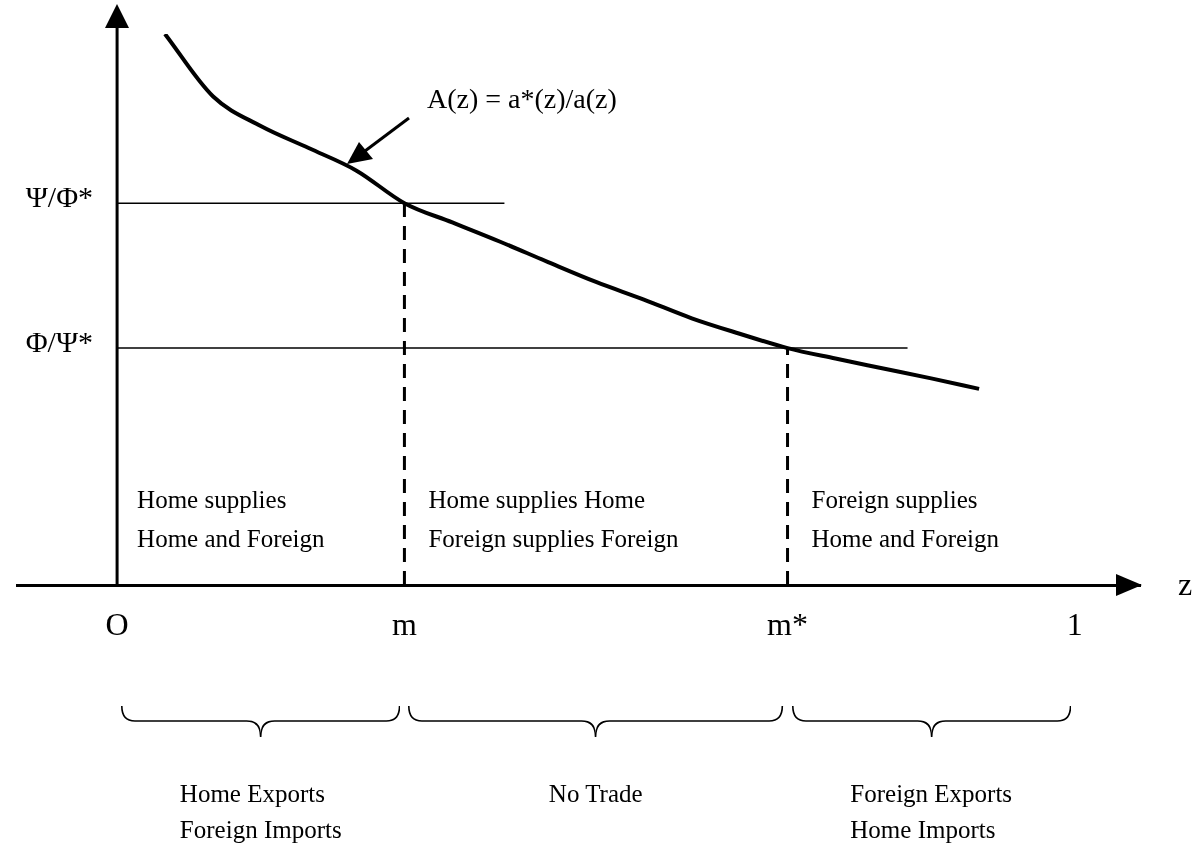 The width and height of the screenshot is (1197, 849). I want to click on text: Foreign Exports Home Imports, so click(931, 811).